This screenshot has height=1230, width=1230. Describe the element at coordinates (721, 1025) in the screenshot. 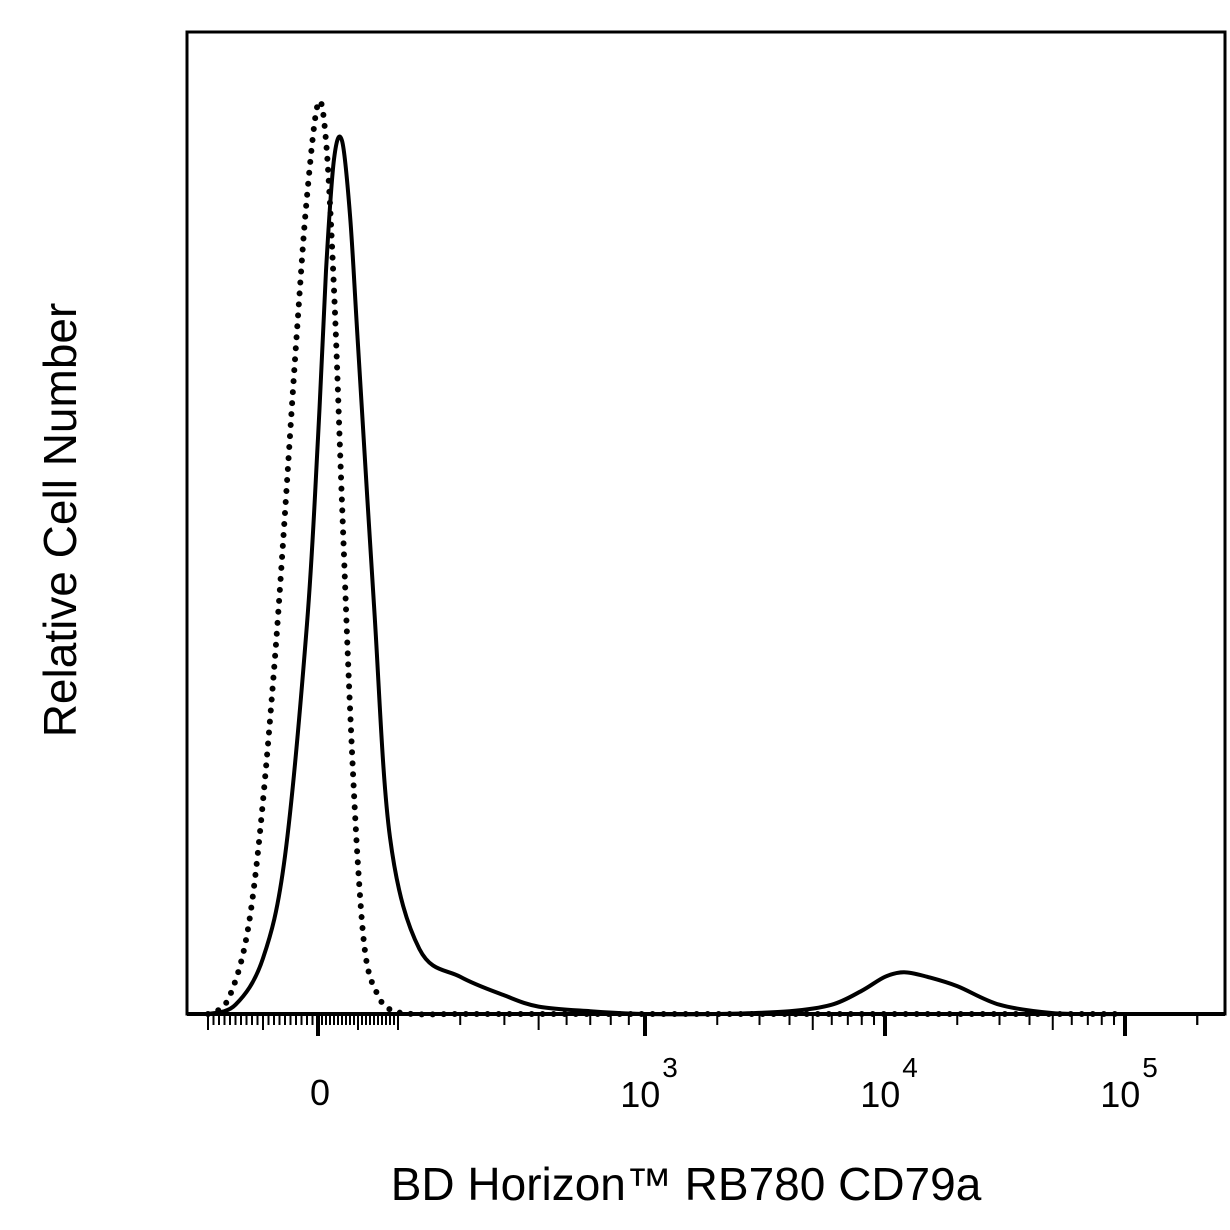

I see `x-major-ticks` at that location.